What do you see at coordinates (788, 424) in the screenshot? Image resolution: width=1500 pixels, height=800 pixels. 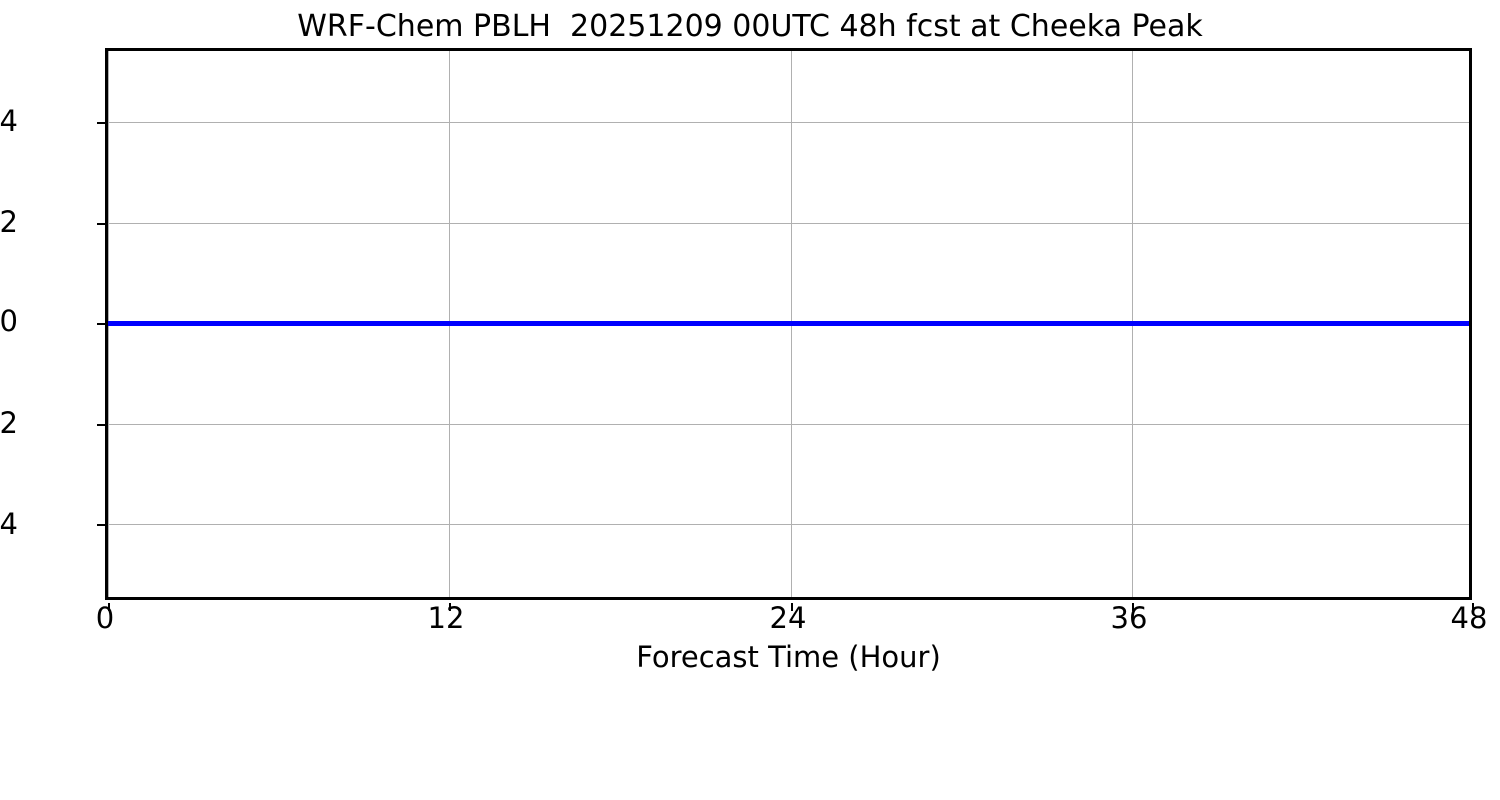 I see `gridline-horizontal--0.02` at bounding box center [788, 424].